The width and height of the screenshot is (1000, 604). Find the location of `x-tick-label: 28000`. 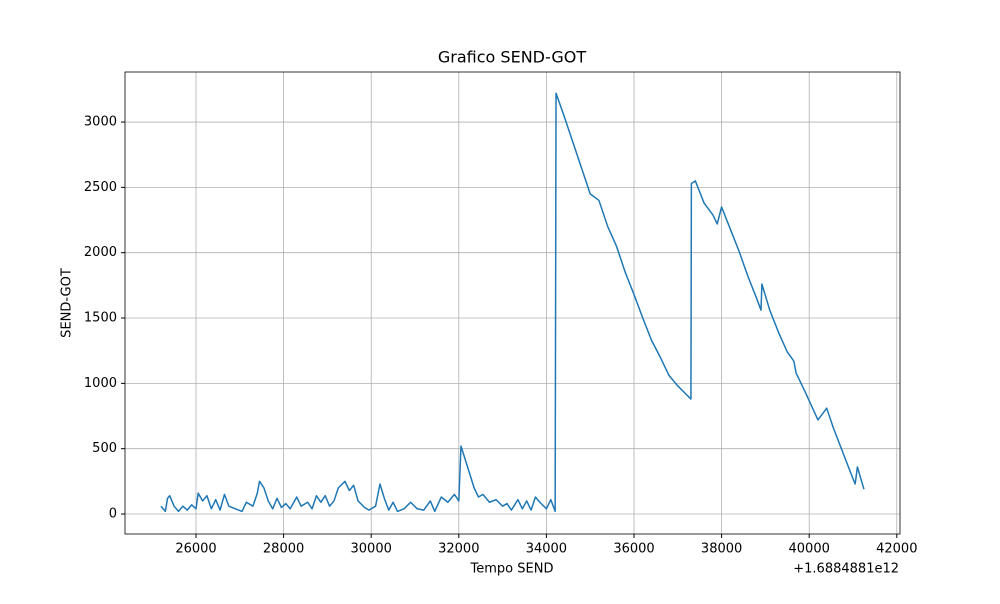

x-tick-label: 28000 is located at coordinates (283, 549).